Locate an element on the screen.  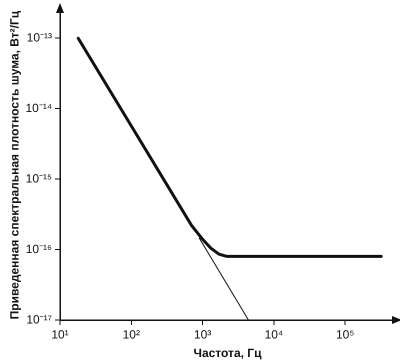
x-axis-title: Частота, Гц is located at coordinates (228, 353).